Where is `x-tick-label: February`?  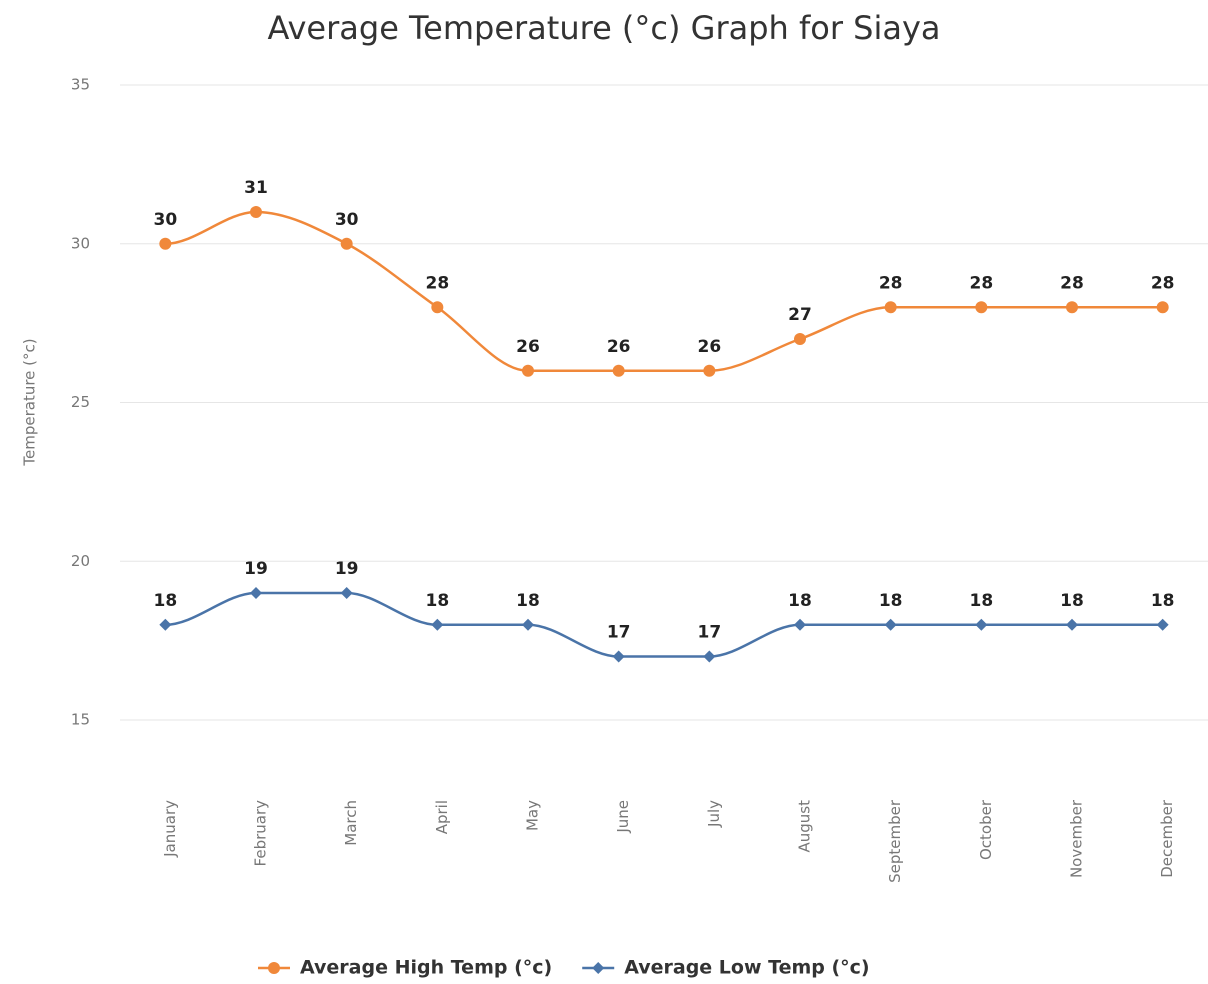 x-tick-label: February is located at coordinates (261, 833).